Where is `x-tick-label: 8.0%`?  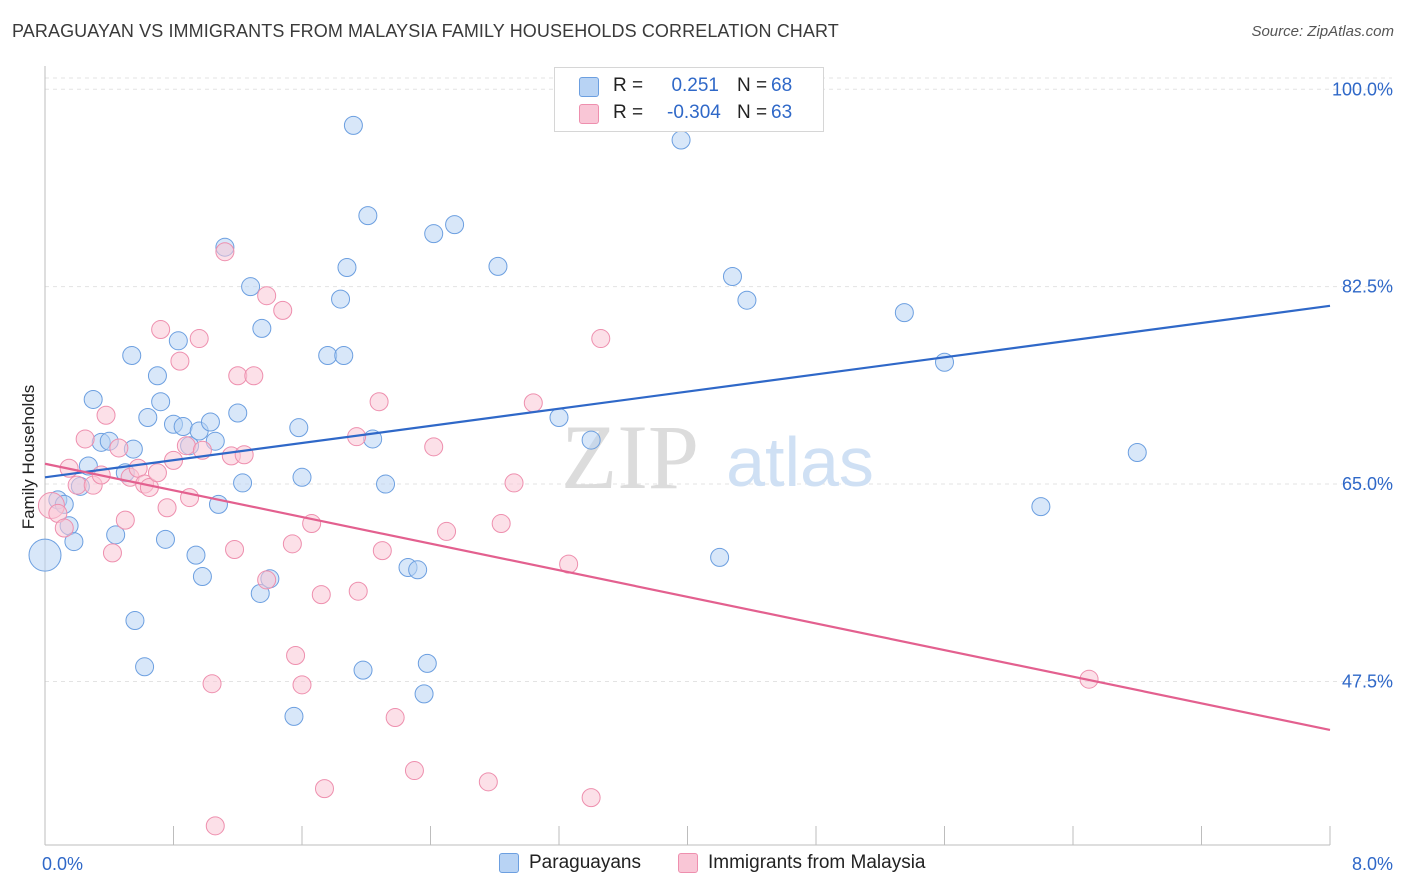
x-tick-label: 8.0% is located at coordinates (1372, 864).